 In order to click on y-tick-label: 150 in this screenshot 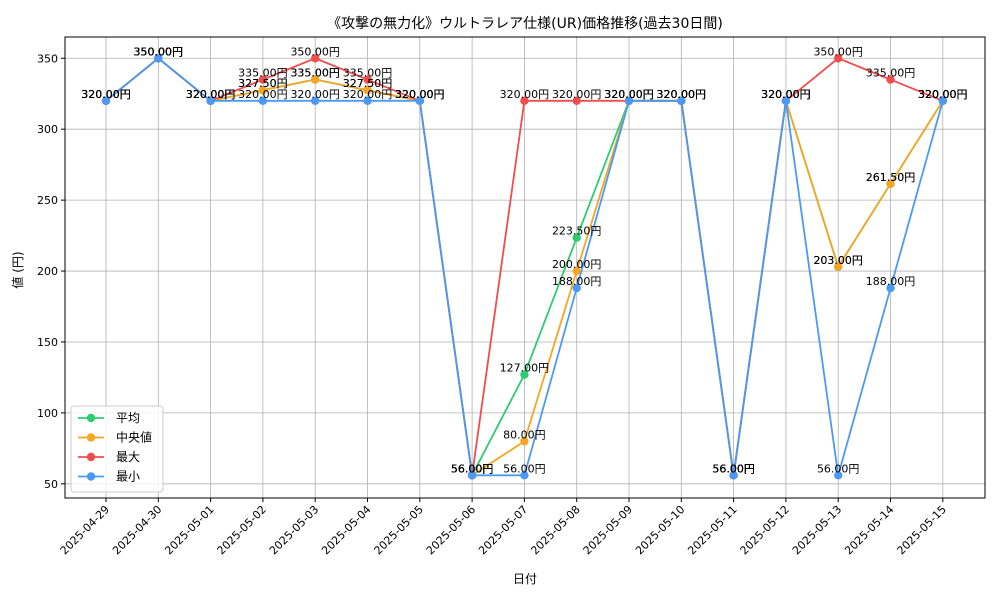, I will do `click(47, 342)`.